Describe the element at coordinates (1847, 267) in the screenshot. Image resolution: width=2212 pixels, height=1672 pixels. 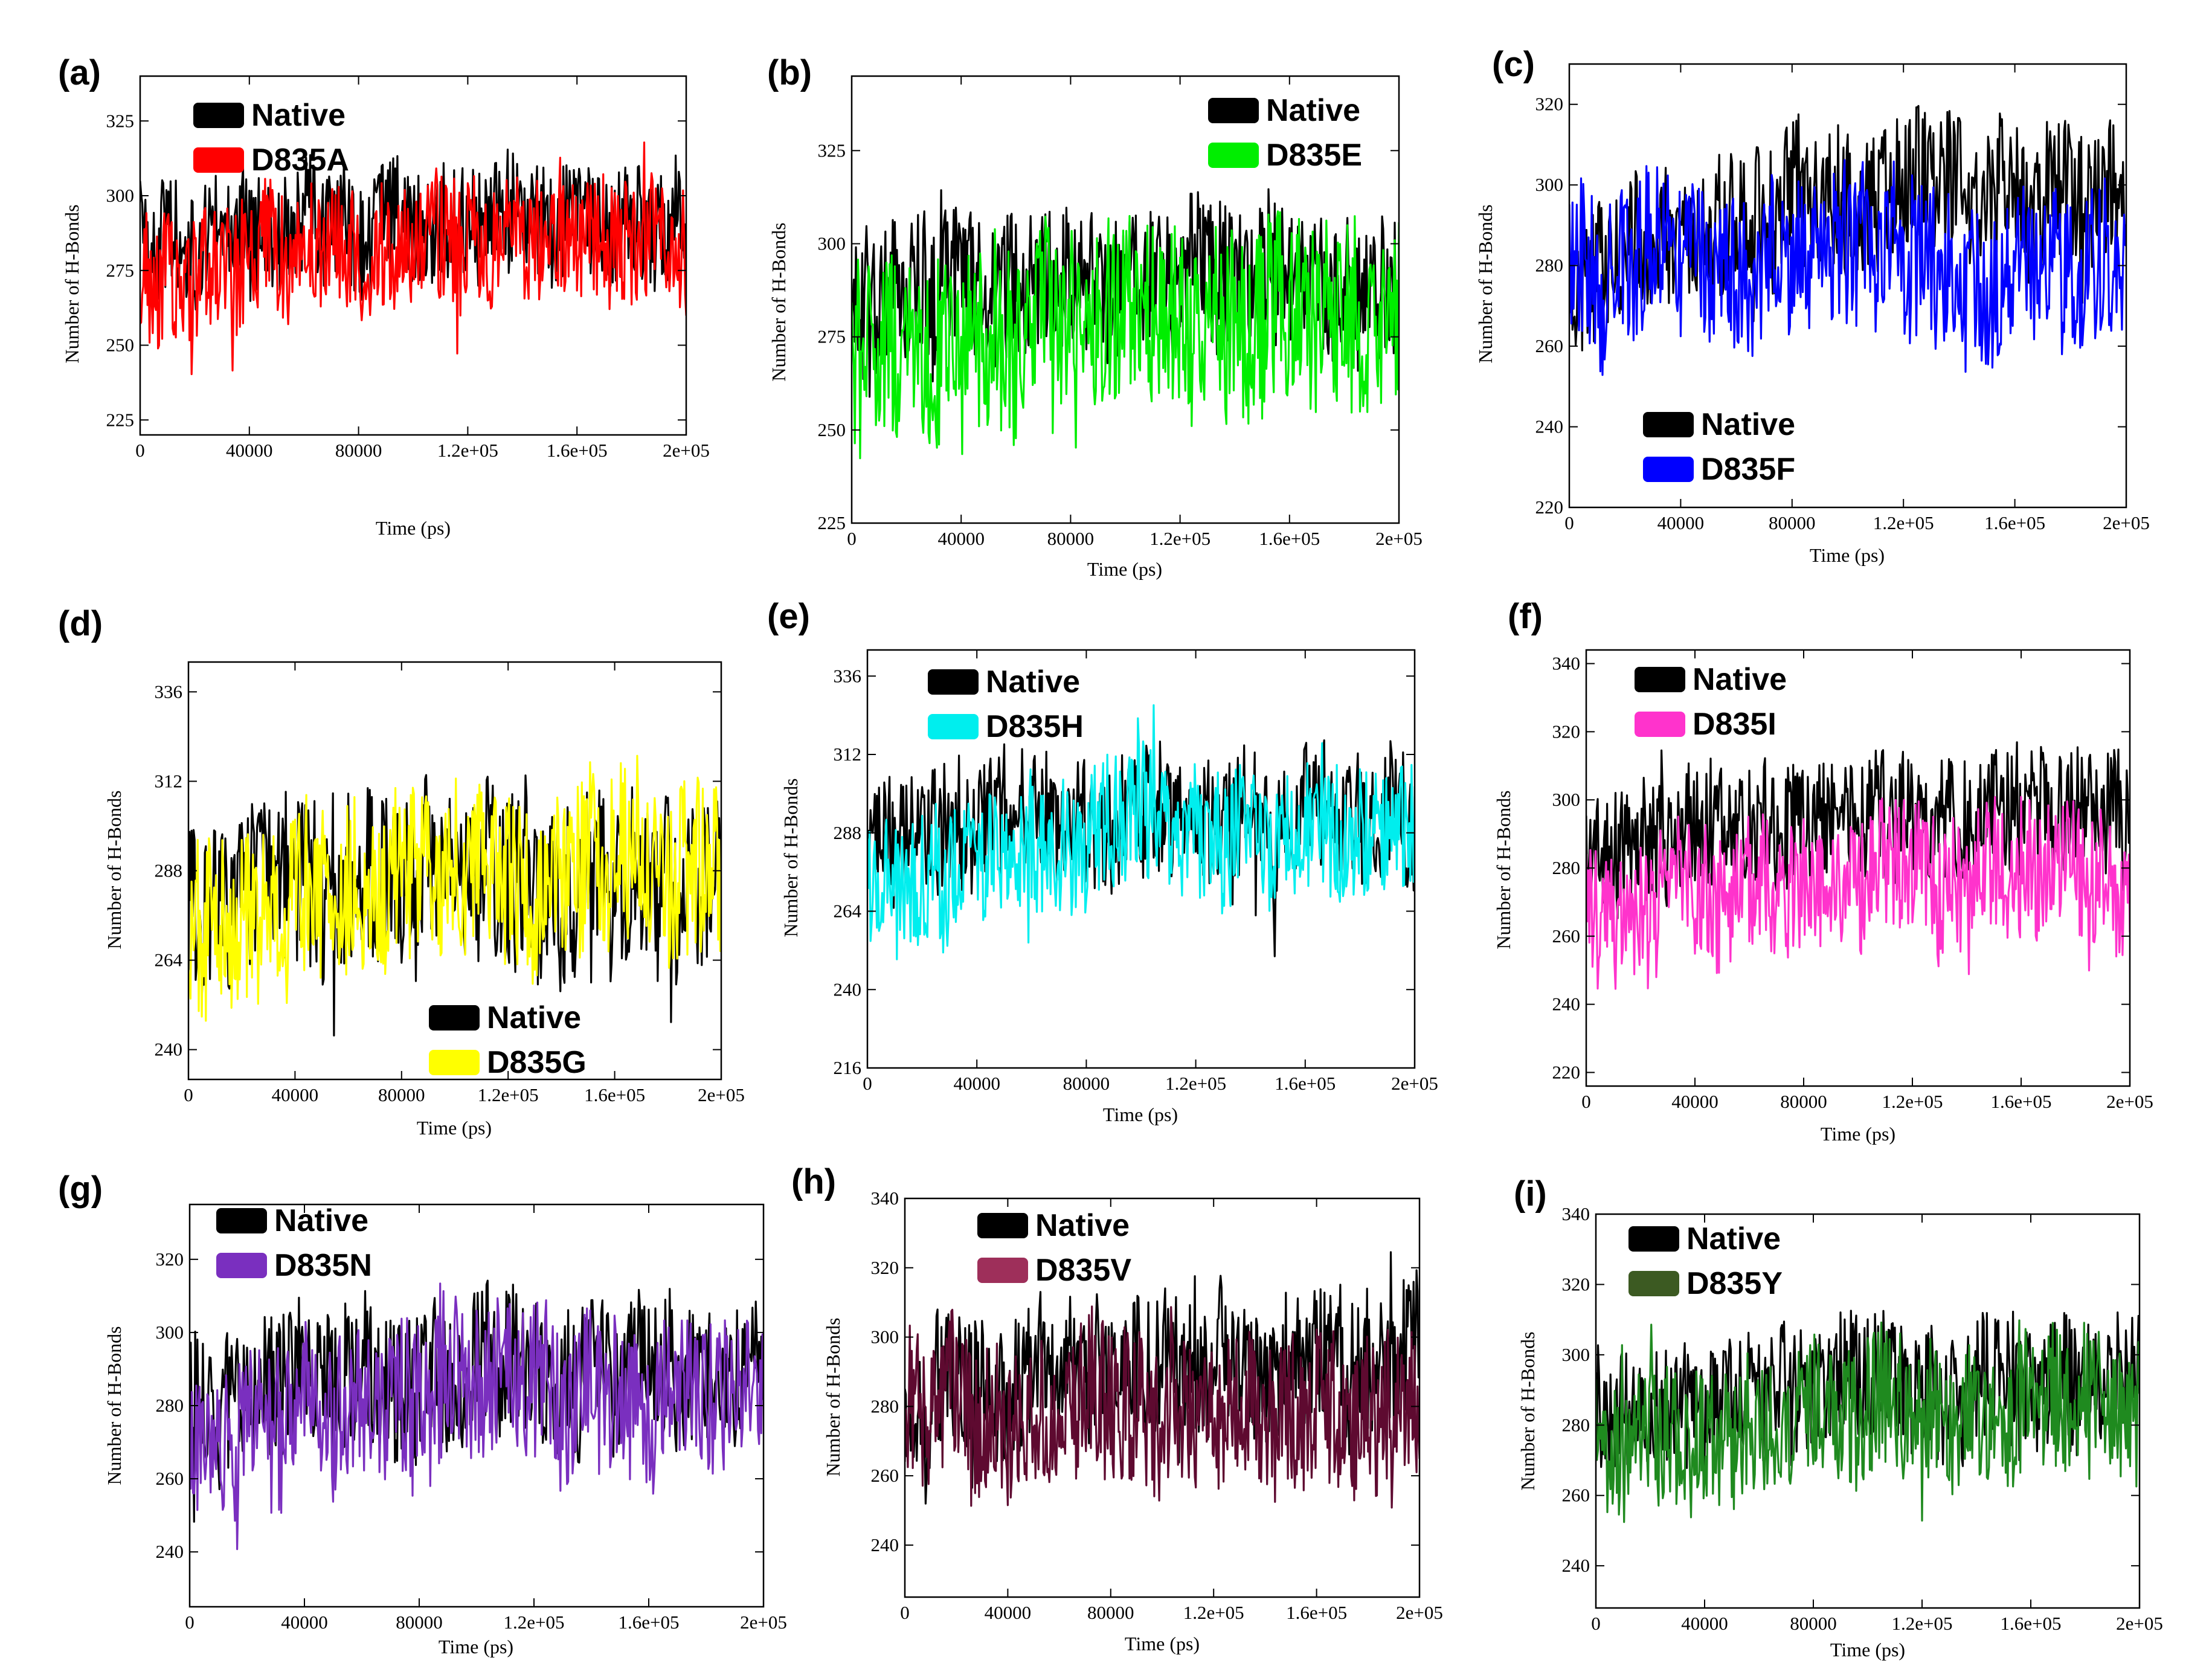
I see `series-line-d835f` at that location.